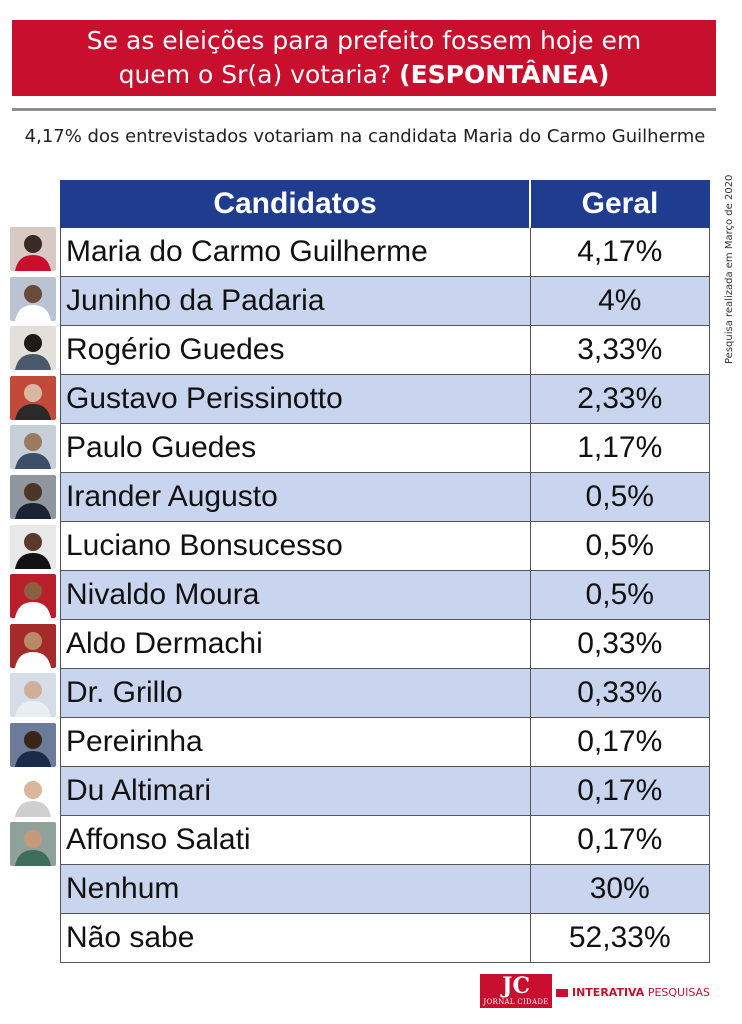 The image size is (742, 1024). What do you see at coordinates (255, 74) in the screenshot?
I see `poll-question-text: quem o Sr(a) votaria?` at bounding box center [255, 74].